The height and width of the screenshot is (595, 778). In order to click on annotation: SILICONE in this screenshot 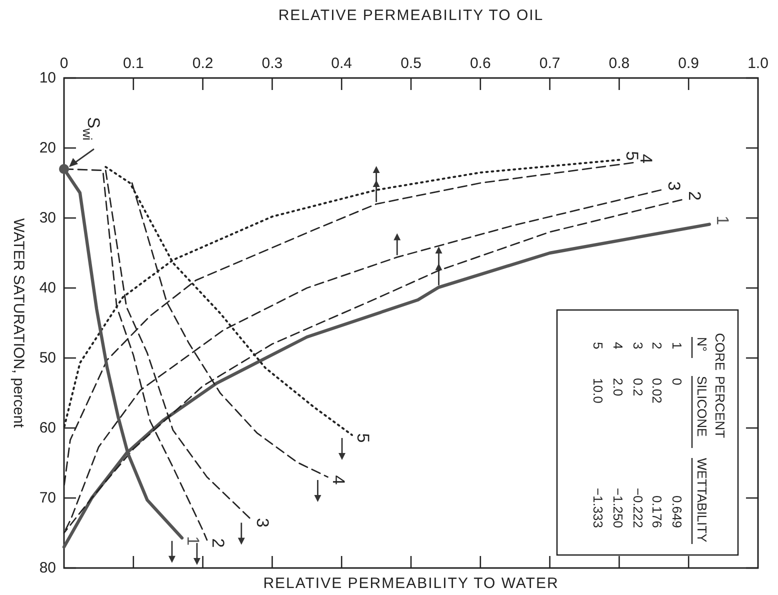, I will do `click(702, 407)`.